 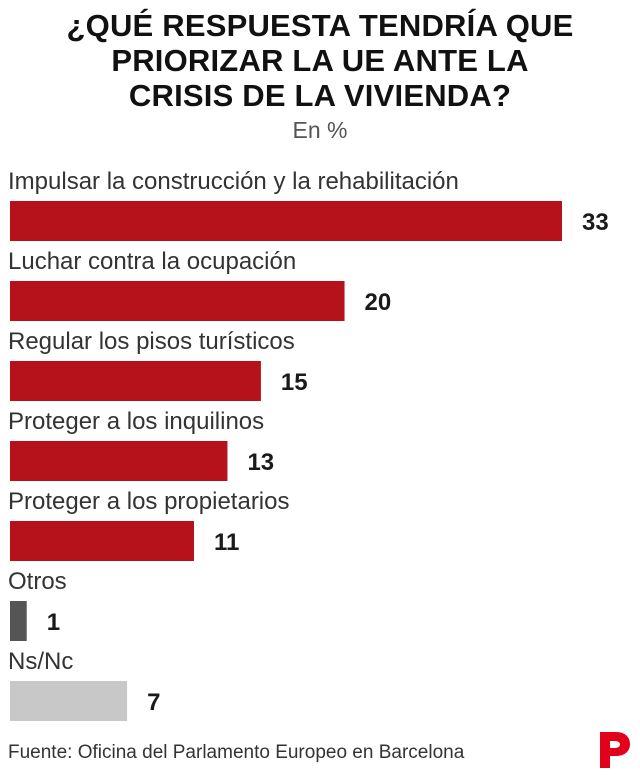 I want to click on value-label: 20, so click(x=378, y=302).